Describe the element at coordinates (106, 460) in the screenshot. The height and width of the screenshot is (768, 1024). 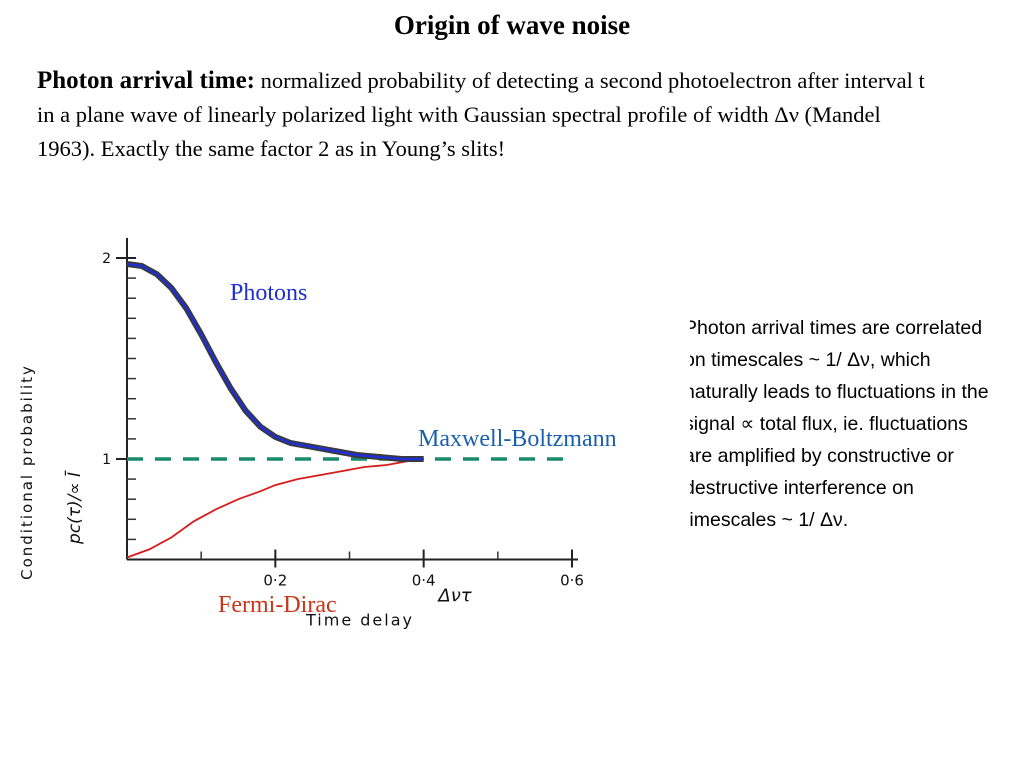
I see `y-tick-label: 1` at that location.